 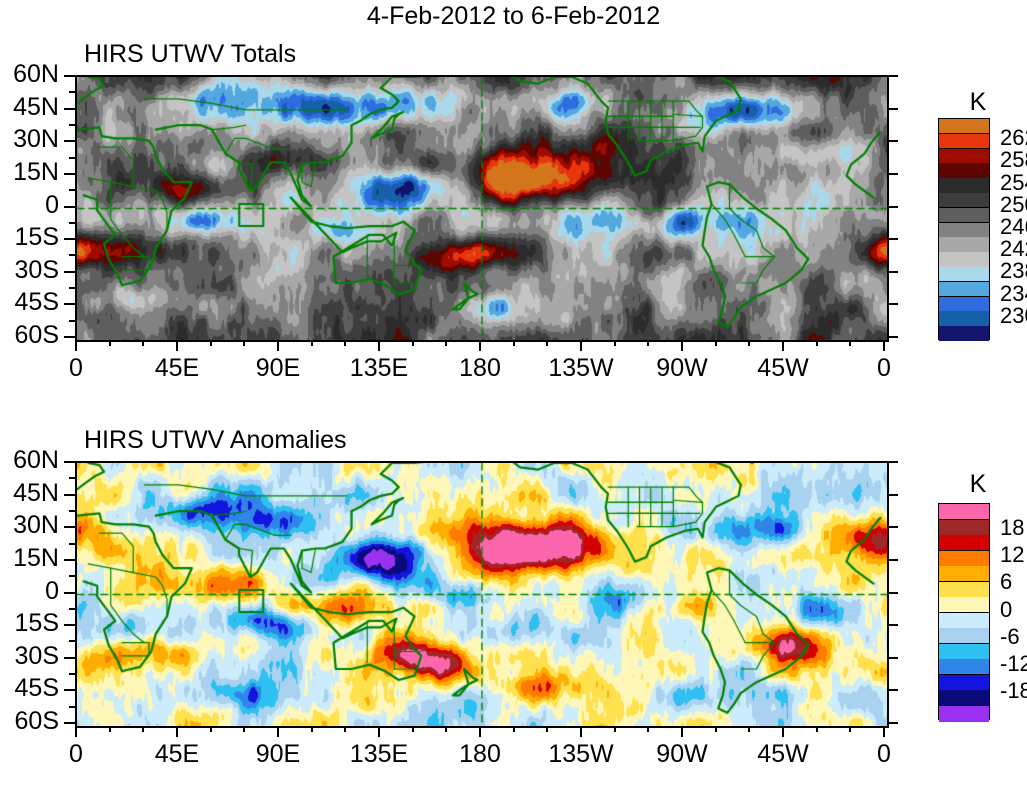 I want to click on colorbar-tick-label: 12, so click(x=1012, y=555).